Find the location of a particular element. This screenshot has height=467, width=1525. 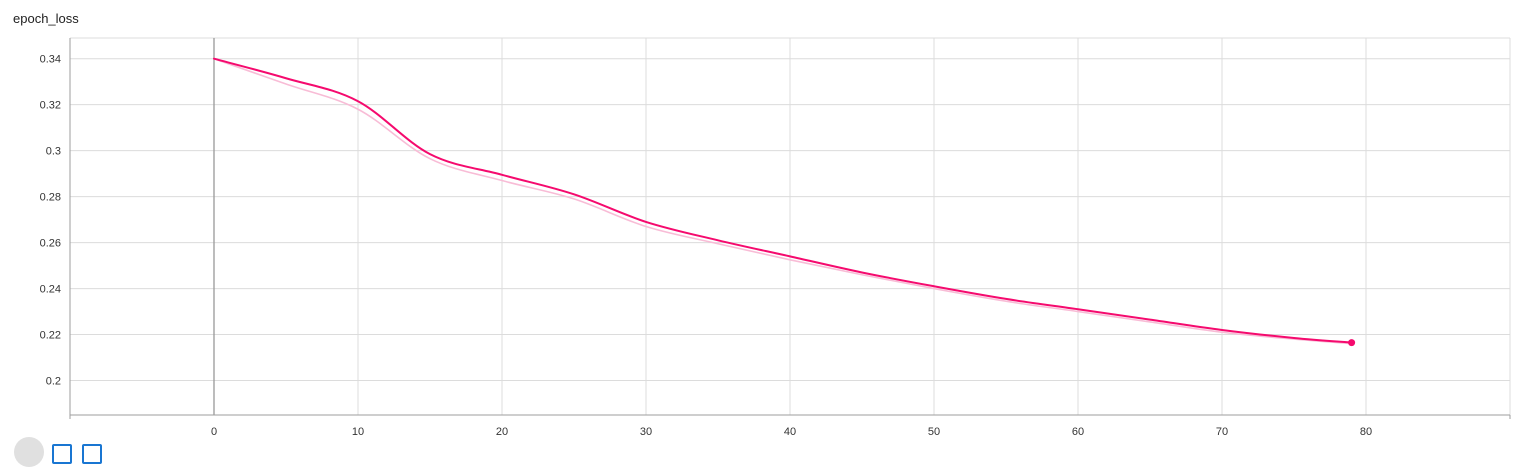

y-tick-label: 0.34 is located at coordinates (50, 60).